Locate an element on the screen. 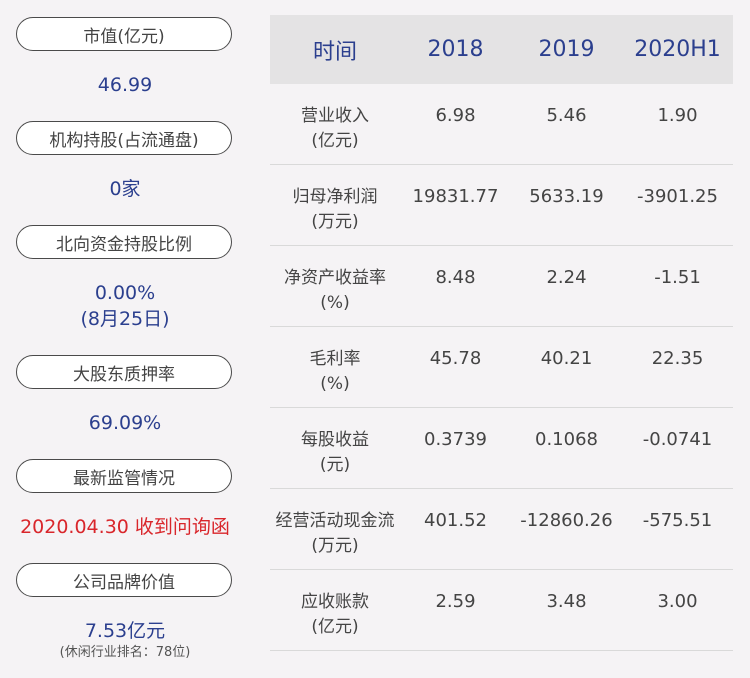  pledge-label: 大股东质押率 is located at coordinates (124, 372).